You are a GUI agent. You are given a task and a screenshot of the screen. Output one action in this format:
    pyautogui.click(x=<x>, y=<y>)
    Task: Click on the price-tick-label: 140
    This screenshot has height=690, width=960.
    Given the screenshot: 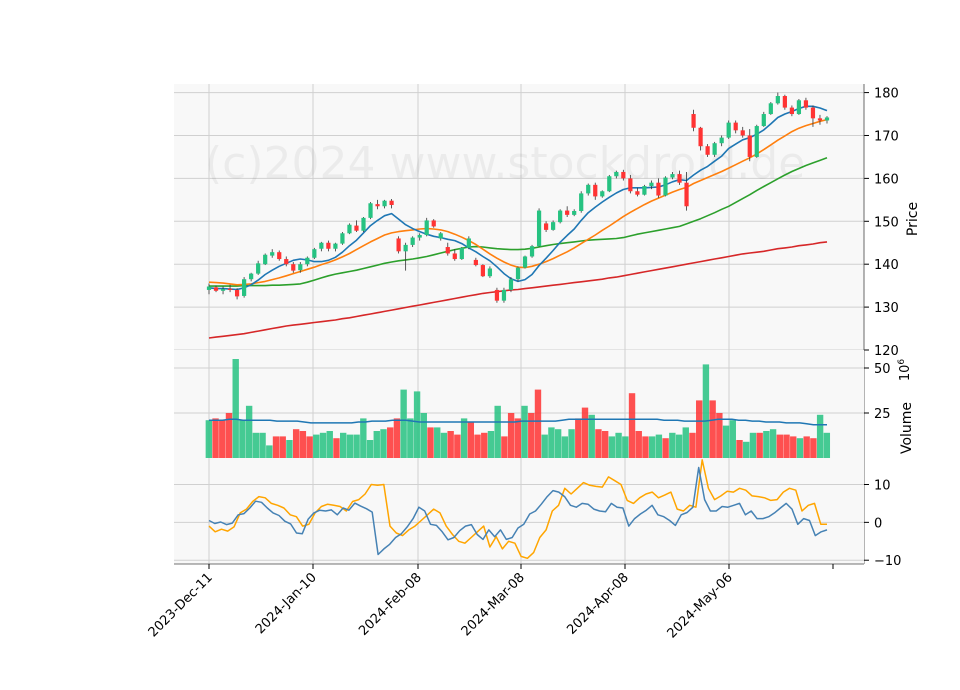 What is the action you would take?
    pyautogui.click(x=886, y=265)
    